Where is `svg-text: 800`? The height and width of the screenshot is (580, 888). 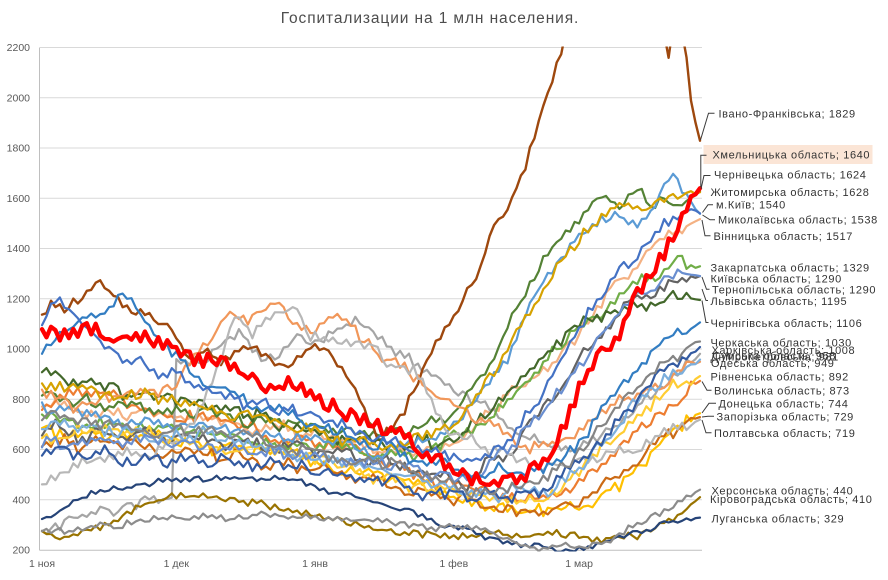
svg-text: 800 is located at coordinates (21, 400).